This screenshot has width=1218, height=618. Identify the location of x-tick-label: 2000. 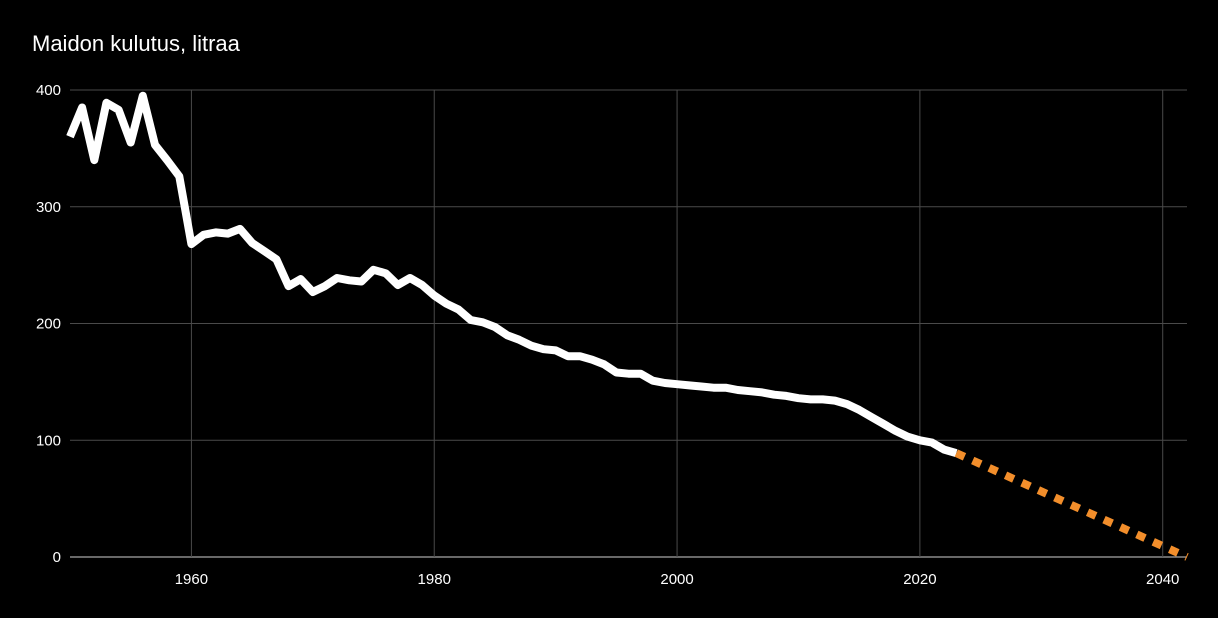
(676, 579).